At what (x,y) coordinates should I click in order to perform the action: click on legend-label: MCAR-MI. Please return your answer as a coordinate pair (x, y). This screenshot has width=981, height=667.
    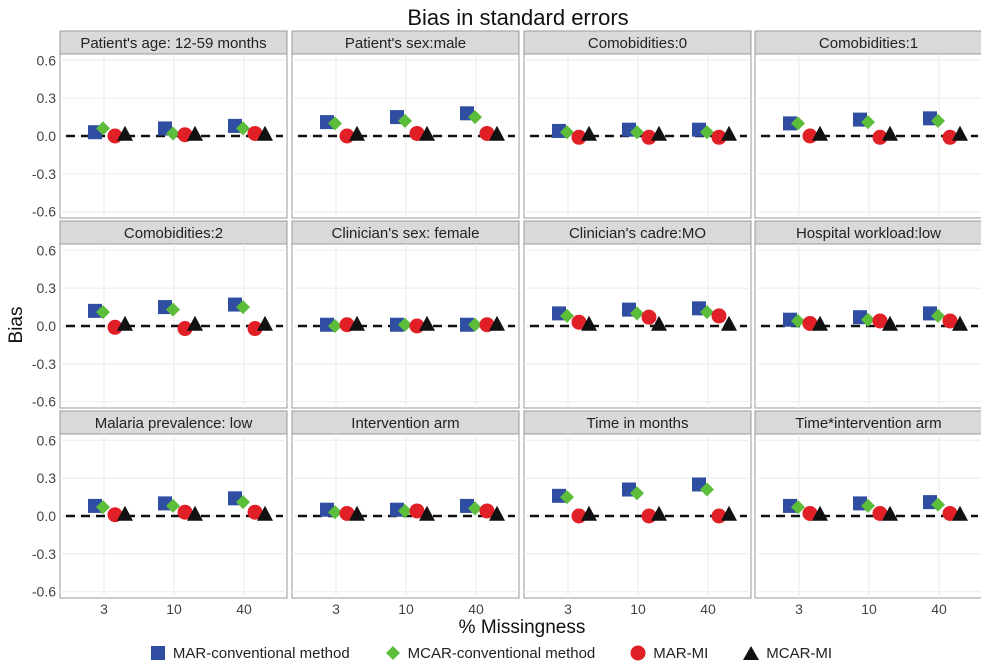
    Looking at the image, I should click on (799, 653).